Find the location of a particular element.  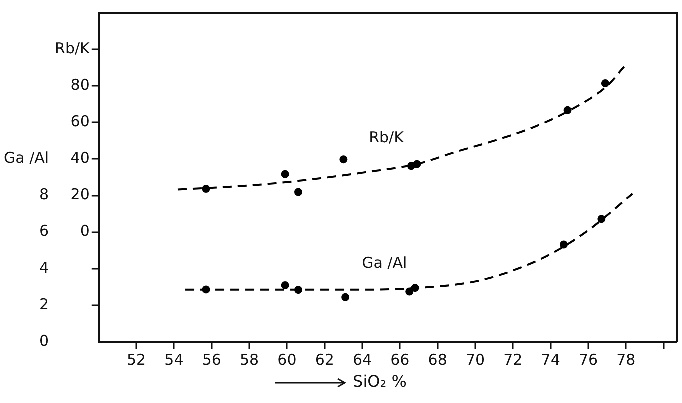

x-tick-label: 76 is located at coordinates (588, 359).